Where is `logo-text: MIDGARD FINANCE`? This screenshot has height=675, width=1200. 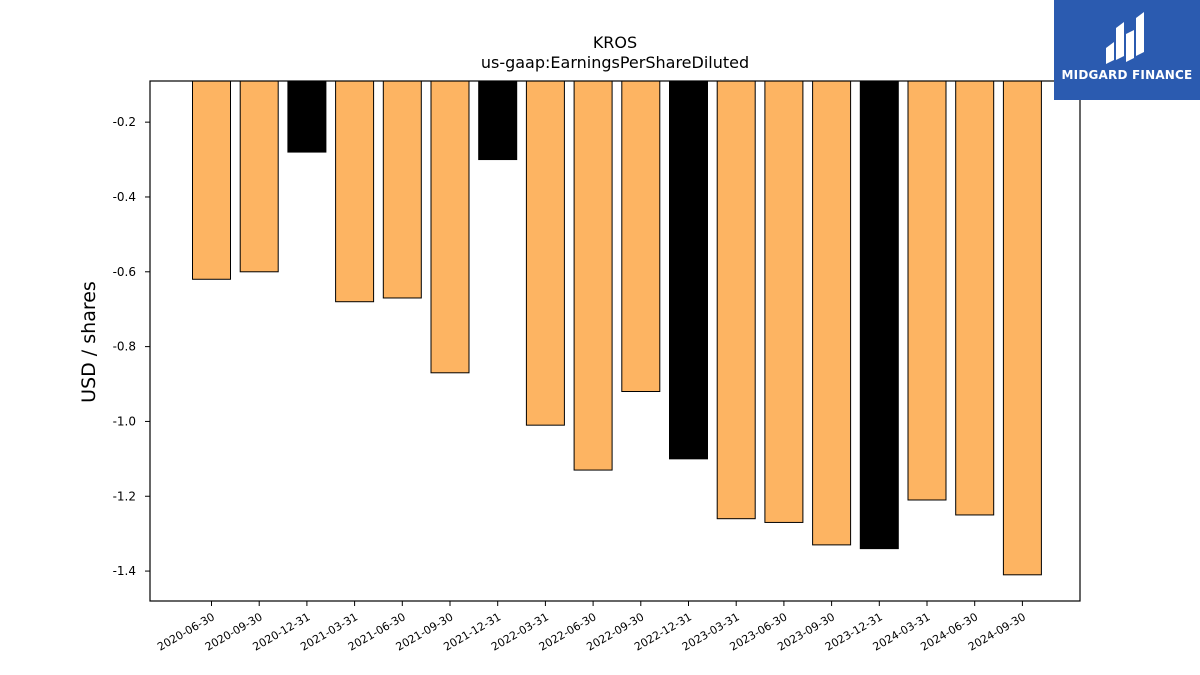 logo-text: MIDGARD FINANCE is located at coordinates (1127, 75).